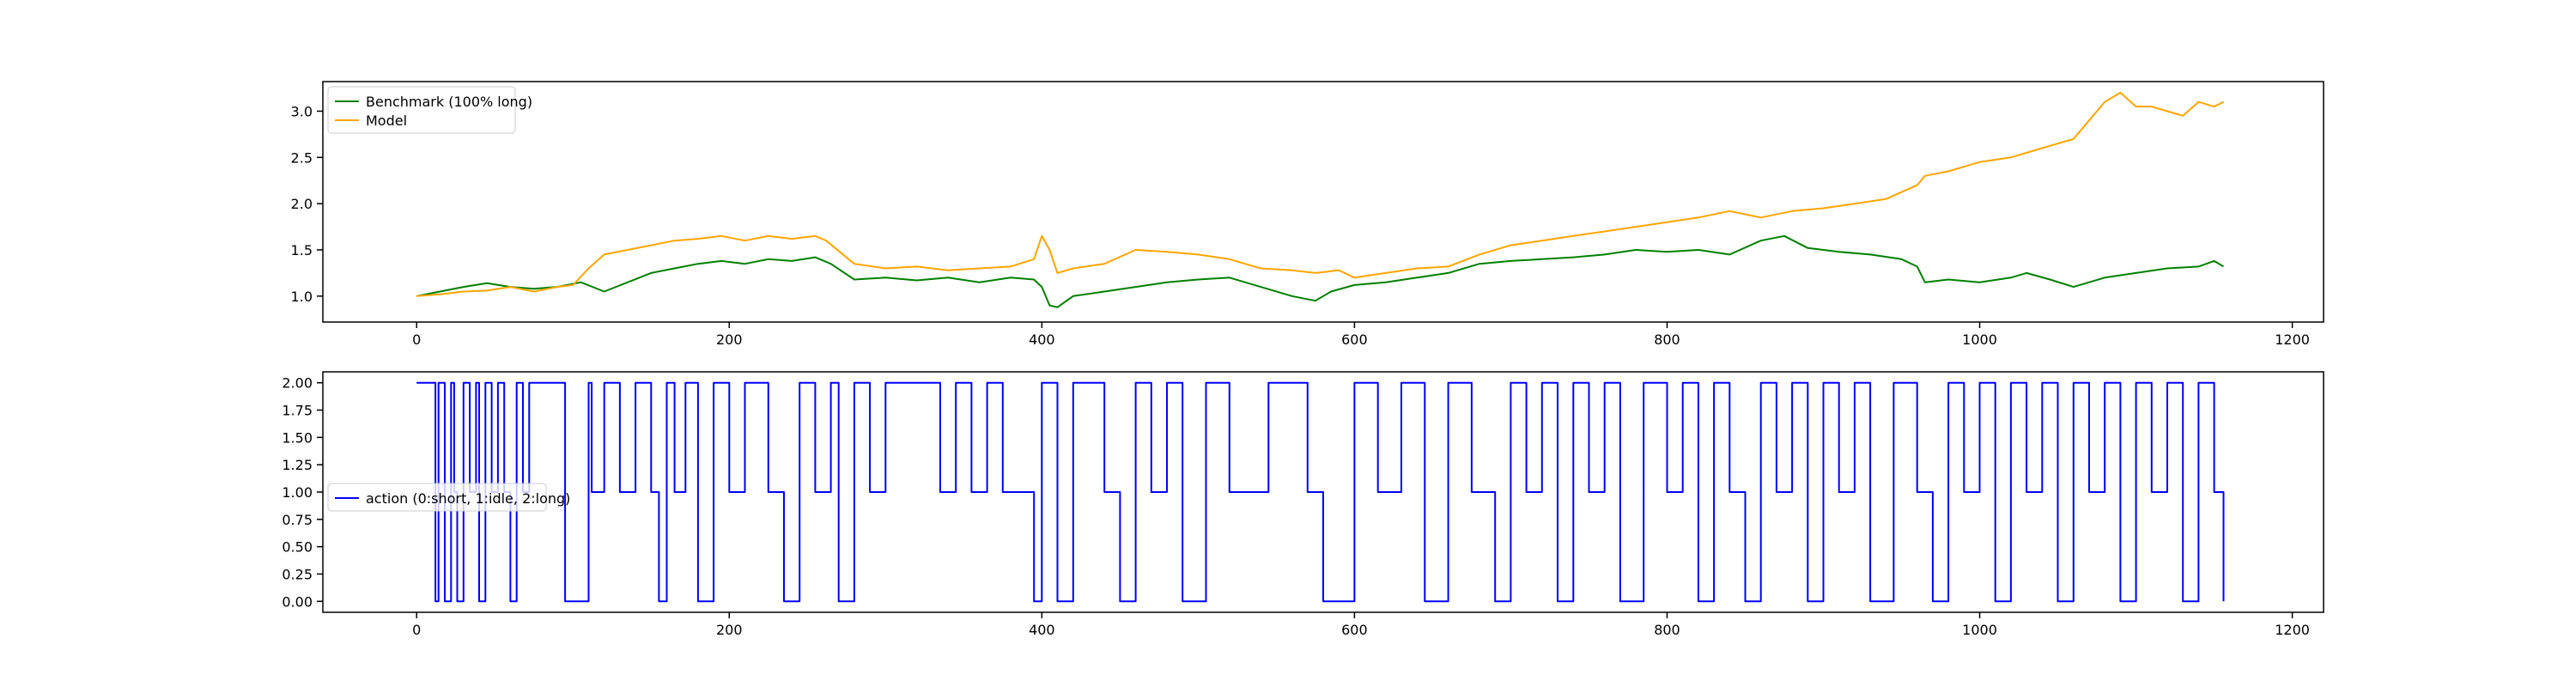 The width and height of the screenshot is (2576, 687). Describe the element at coordinates (302, 250) in the screenshot. I see `y-tick-label: 1.5` at that location.